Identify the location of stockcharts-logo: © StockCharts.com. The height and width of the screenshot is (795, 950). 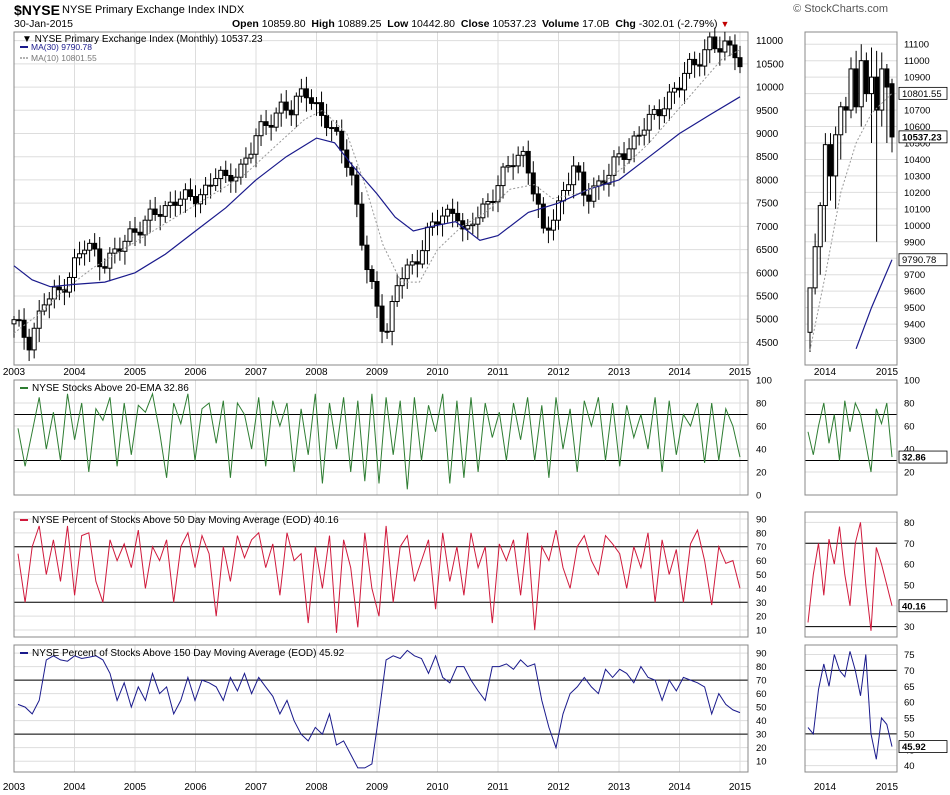
(840, 9).